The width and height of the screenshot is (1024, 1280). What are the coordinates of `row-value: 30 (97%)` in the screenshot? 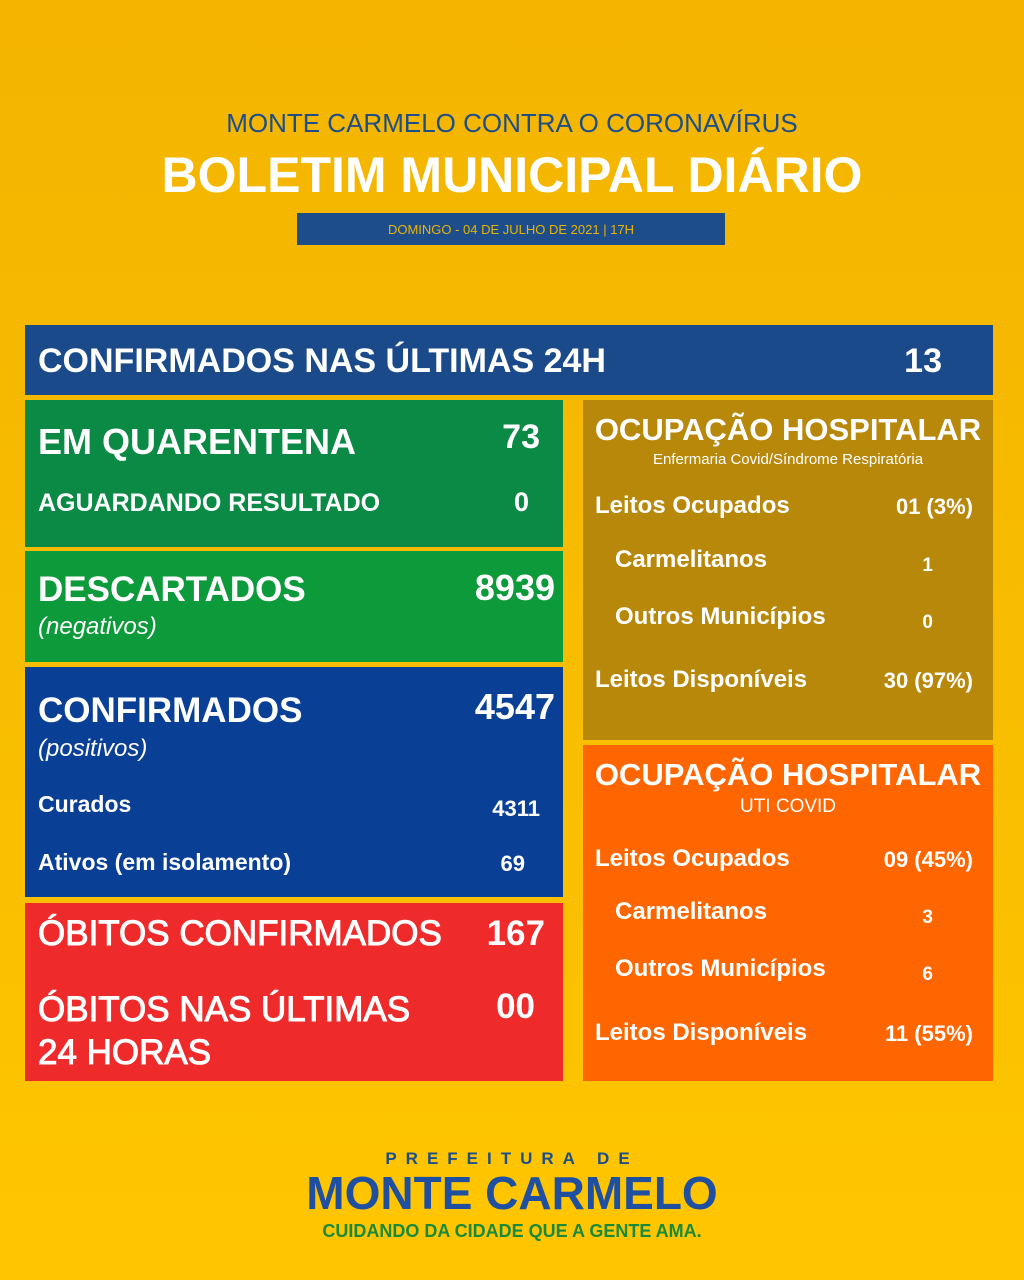 It's located at (928, 680).